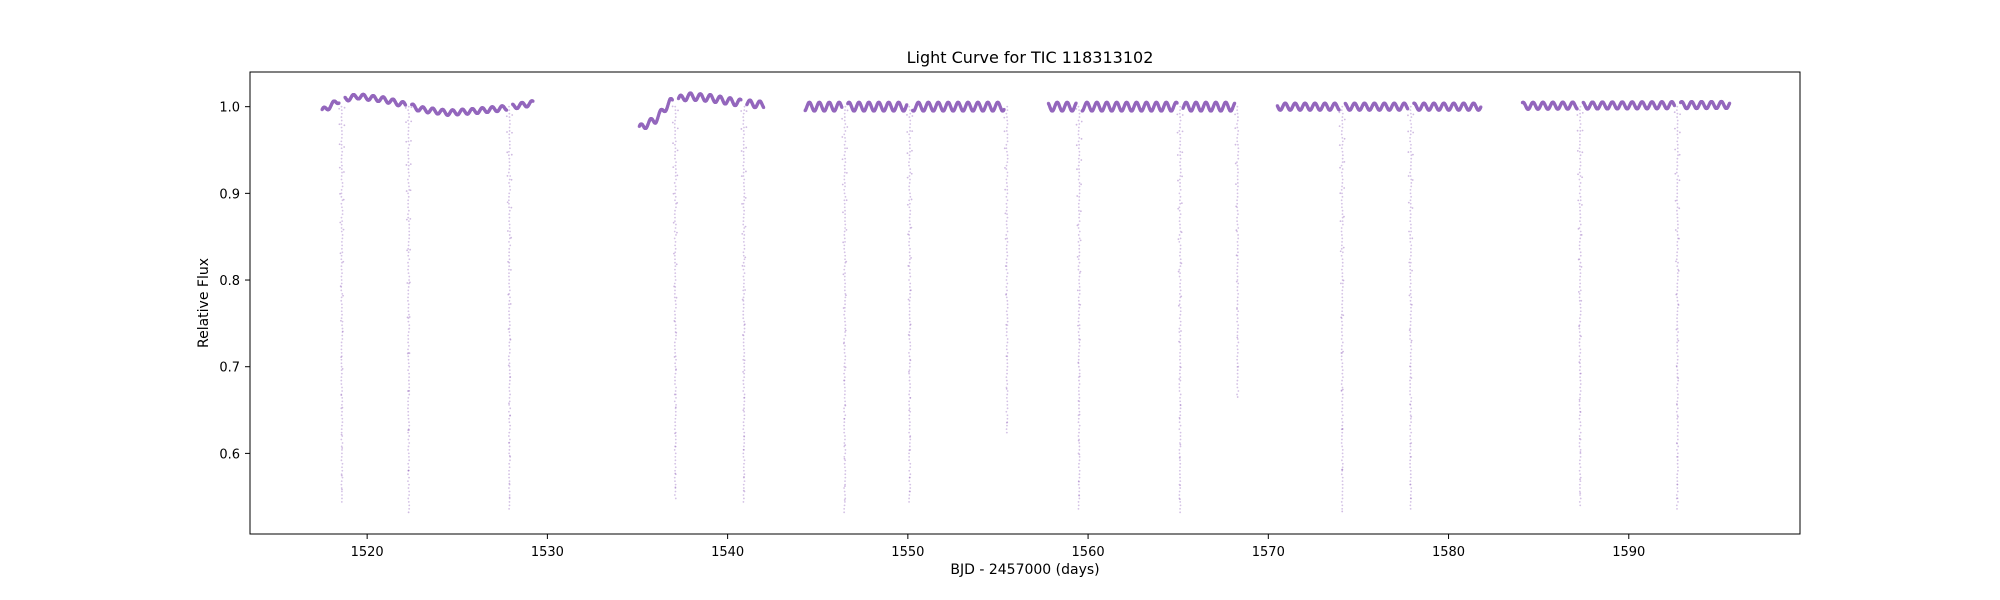 The width and height of the screenshot is (2000, 600). What do you see at coordinates (1030, 57) in the screenshot?
I see `chart-title: Light Curve for TIC 118313102` at bounding box center [1030, 57].